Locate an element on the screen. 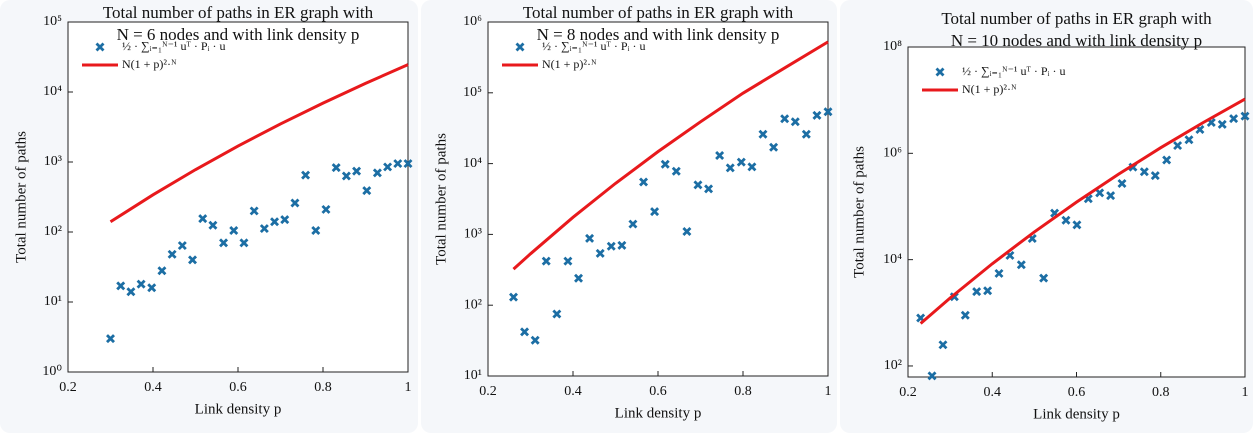  y-tick-label: 10² is located at coordinates (893, 365).